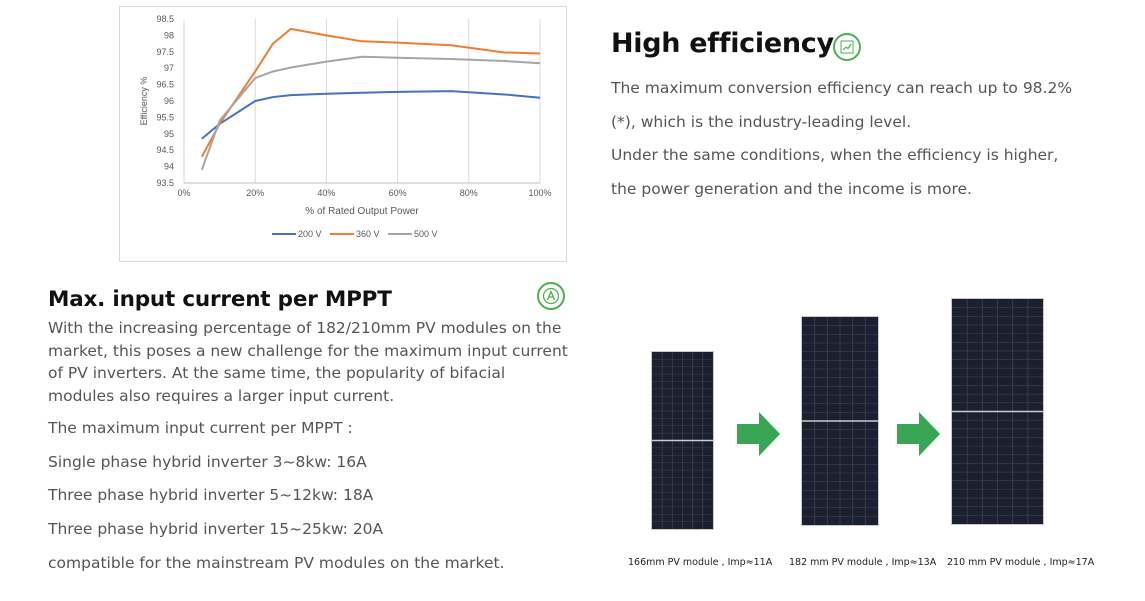  Describe the element at coordinates (165, 183) in the screenshot. I see `y-tick-label: 93.5` at that location.